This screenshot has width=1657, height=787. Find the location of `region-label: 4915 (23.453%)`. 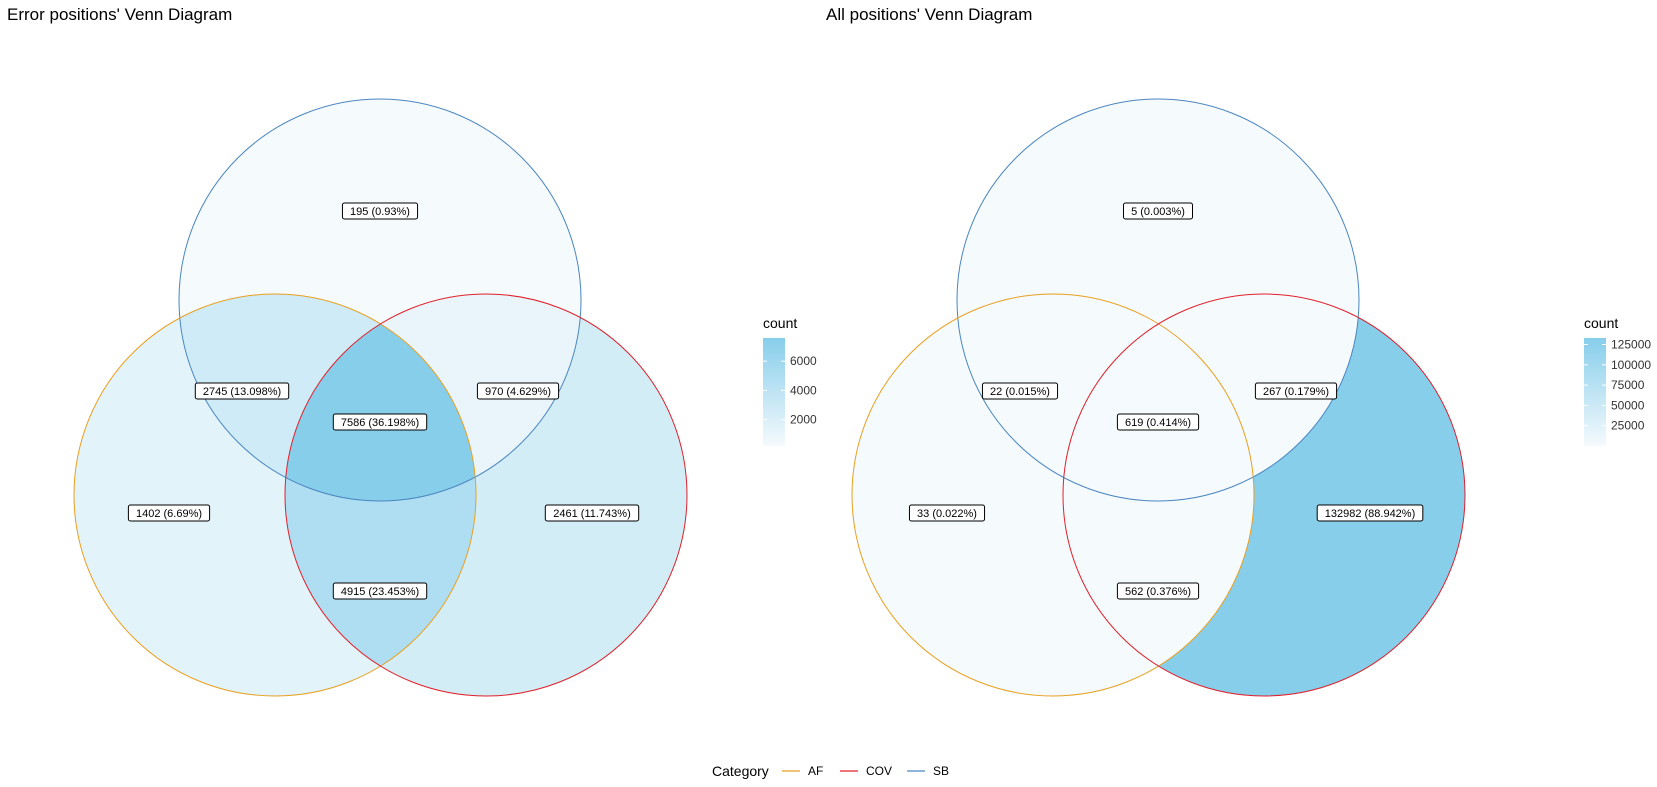

region-label: 4915 (23.453%) is located at coordinates (380, 591).